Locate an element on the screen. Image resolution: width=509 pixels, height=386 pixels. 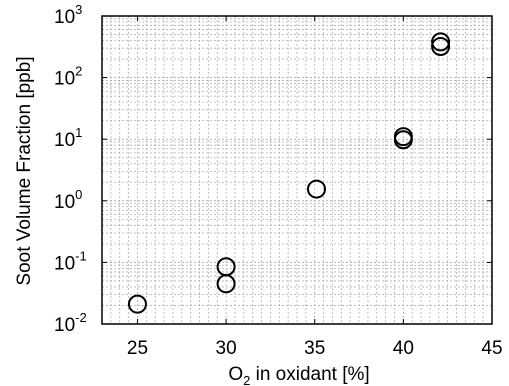
x-tick-label: 45 is located at coordinates (491, 348).